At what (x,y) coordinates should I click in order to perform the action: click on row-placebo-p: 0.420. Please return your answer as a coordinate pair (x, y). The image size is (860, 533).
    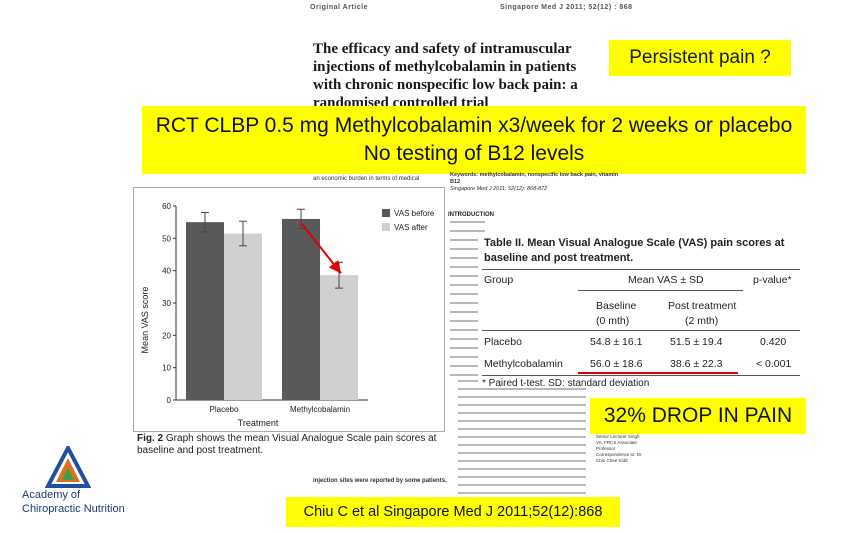
    Looking at the image, I should click on (773, 342).